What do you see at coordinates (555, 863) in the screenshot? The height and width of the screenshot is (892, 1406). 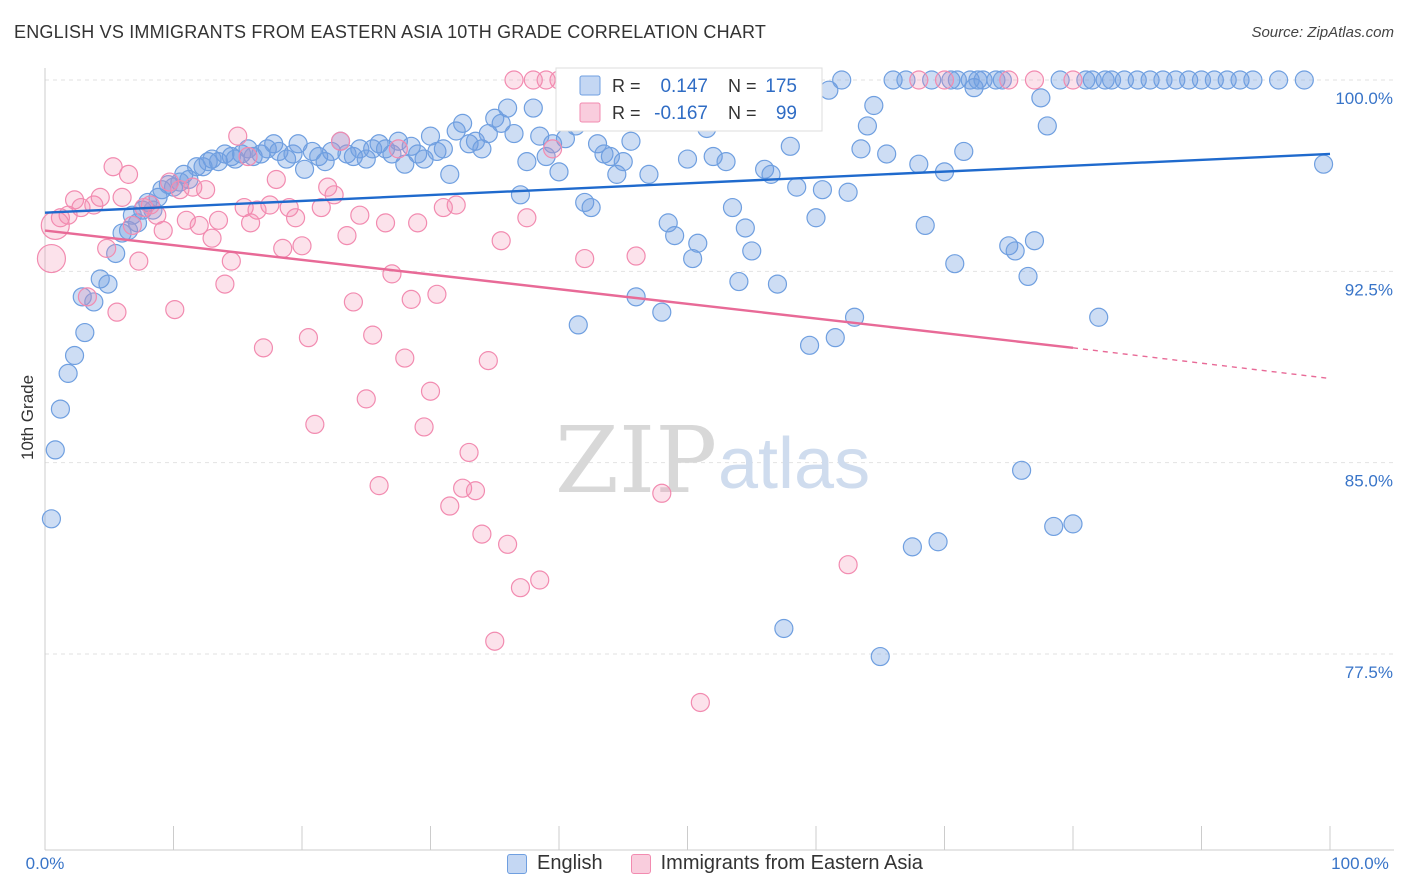 I see `legend-item-english: English` at bounding box center [555, 863].